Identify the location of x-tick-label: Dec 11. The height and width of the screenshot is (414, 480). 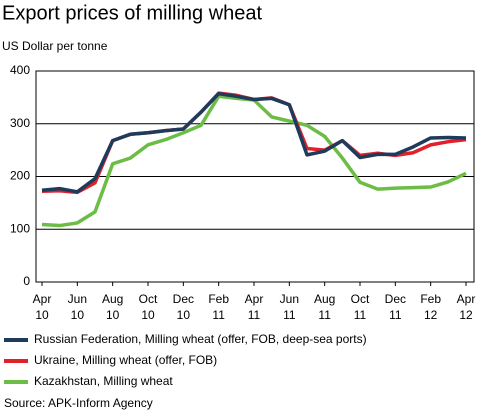
(395, 307).